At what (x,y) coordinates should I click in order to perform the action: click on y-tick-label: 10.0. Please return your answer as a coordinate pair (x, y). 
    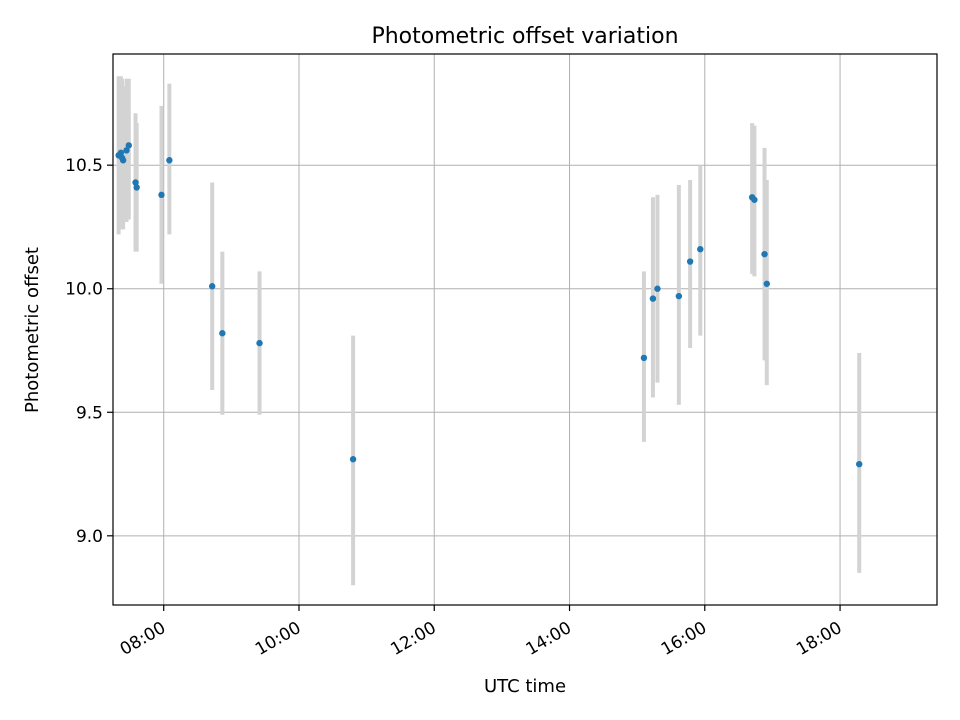
    Looking at the image, I should click on (84, 290).